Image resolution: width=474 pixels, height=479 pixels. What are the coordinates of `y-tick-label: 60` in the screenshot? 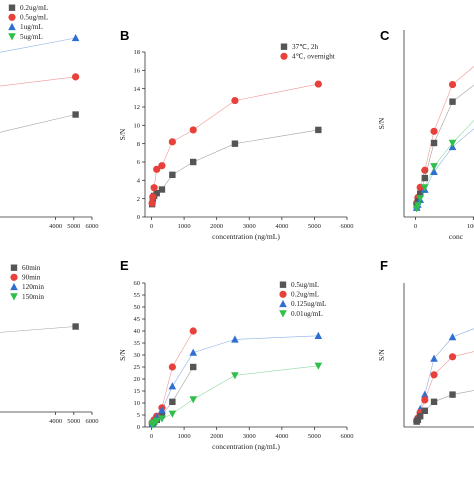 It's located at (137, 283).